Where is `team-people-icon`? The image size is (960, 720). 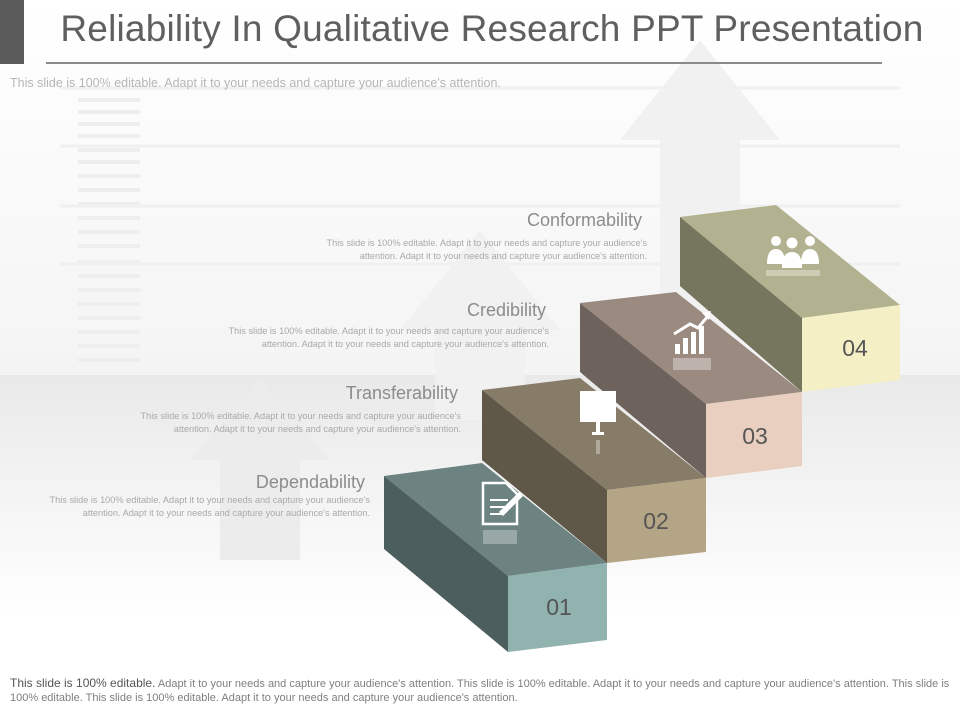
team-people-icon is located at coordinates (793, 256).